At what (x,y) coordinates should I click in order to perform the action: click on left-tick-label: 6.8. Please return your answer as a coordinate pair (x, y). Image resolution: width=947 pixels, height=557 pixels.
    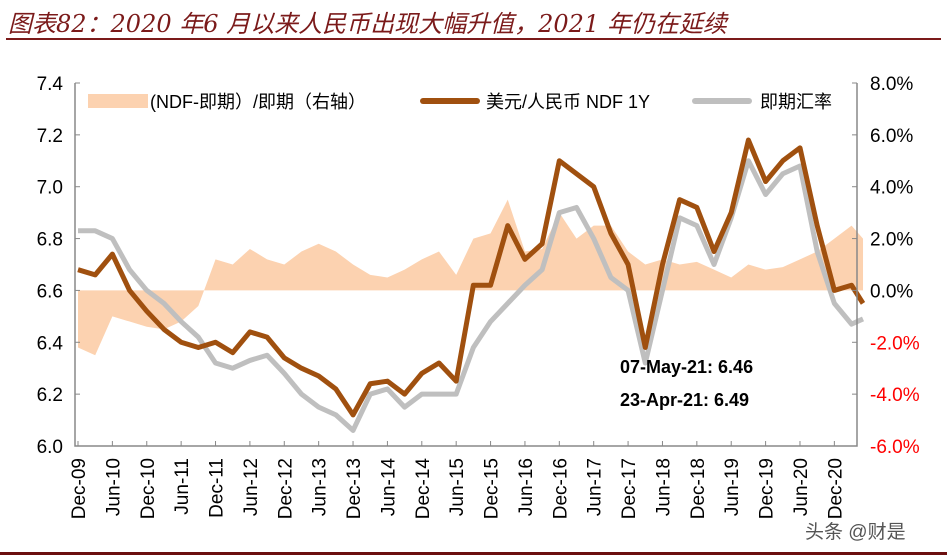
    Looking at the image, I should click on (50, 240).